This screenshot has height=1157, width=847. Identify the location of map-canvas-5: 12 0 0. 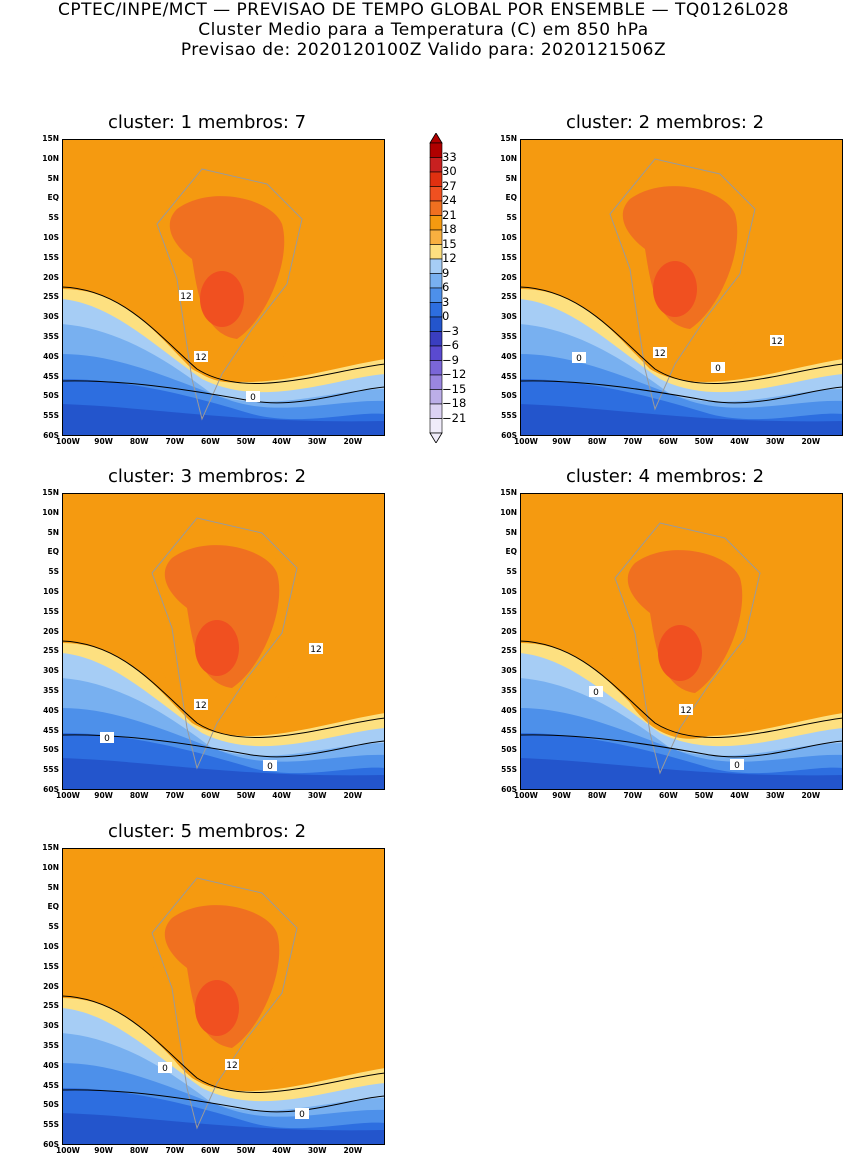
(223, 996).